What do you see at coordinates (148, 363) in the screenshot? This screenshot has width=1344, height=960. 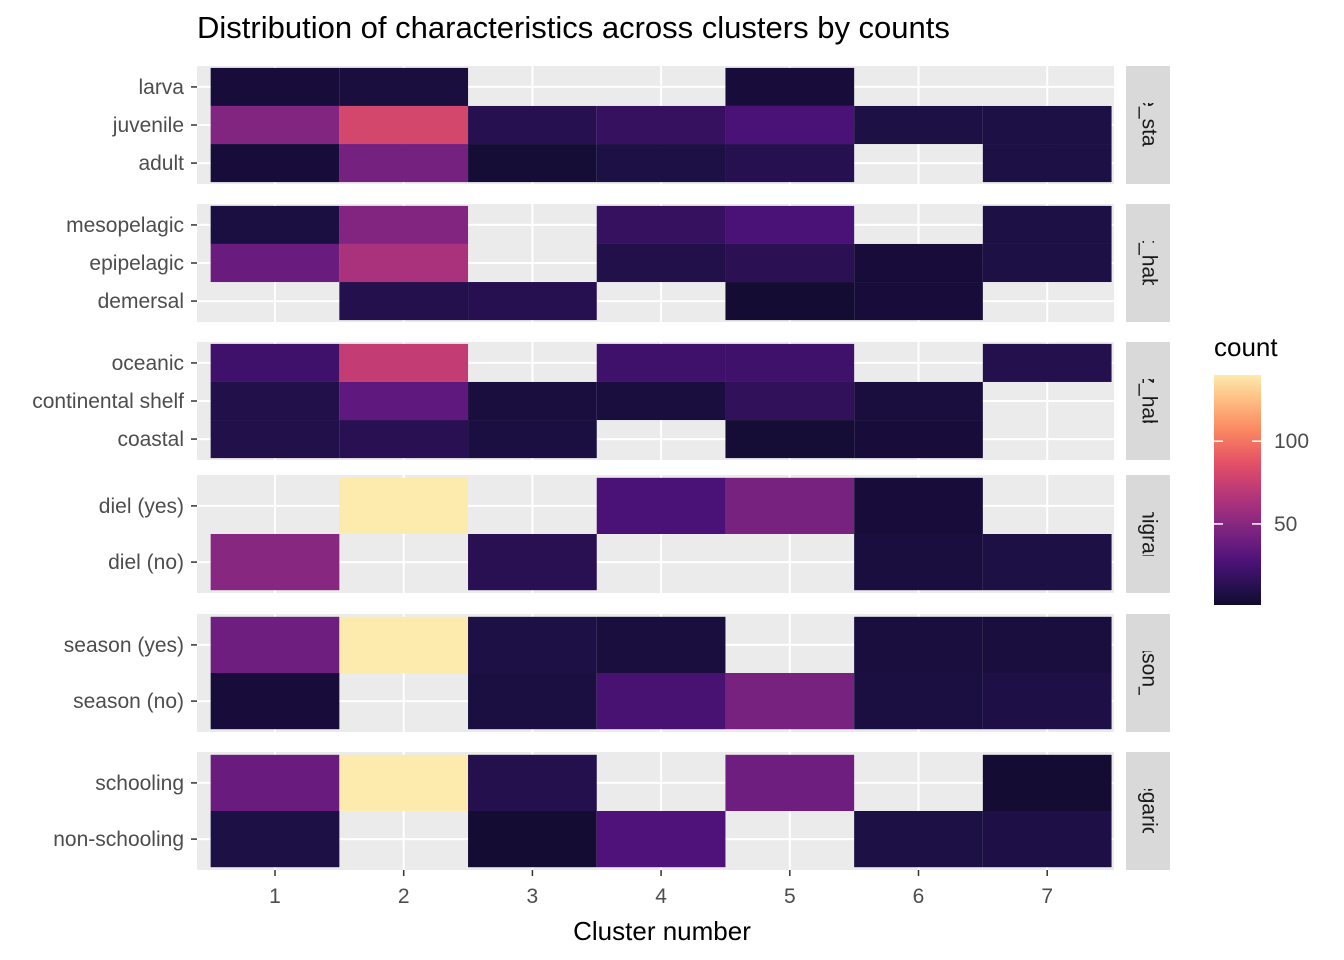 I see `y-tick-label: oceanic` at bounding box center [148, 363].